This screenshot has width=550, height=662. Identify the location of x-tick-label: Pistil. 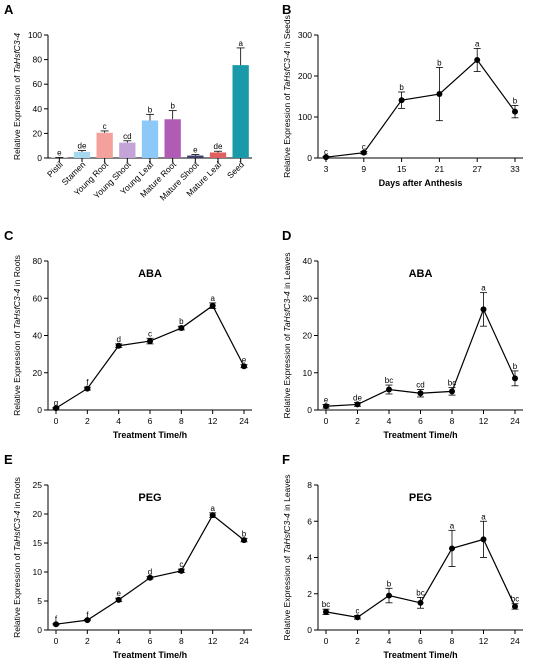
(55, 169).